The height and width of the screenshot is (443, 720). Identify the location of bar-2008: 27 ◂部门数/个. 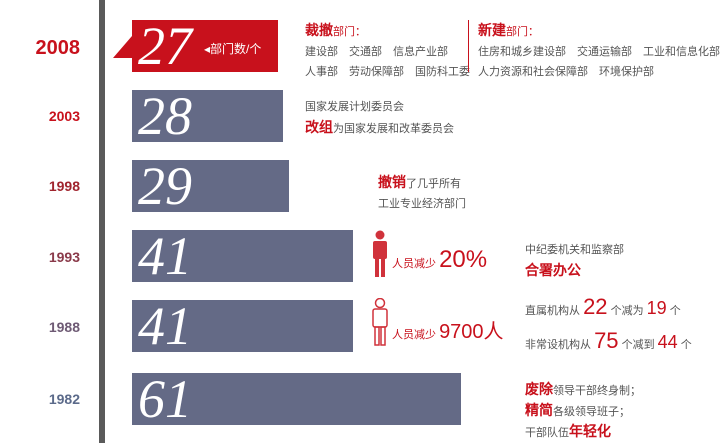
(205, 46).